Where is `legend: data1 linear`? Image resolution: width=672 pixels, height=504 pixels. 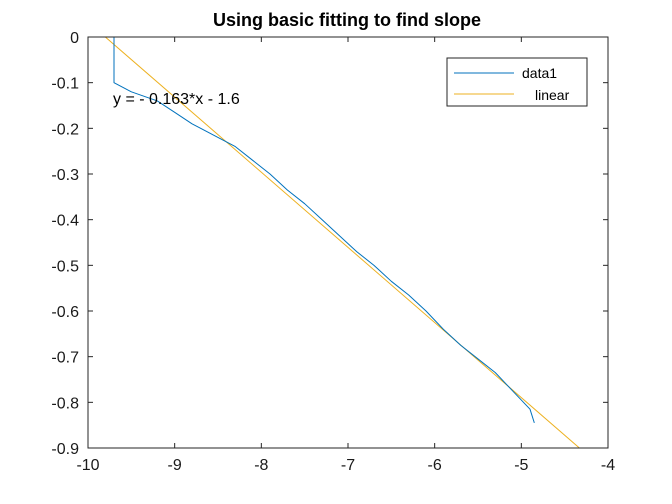 legend: data1 linear is located at coordinates (517, 82).